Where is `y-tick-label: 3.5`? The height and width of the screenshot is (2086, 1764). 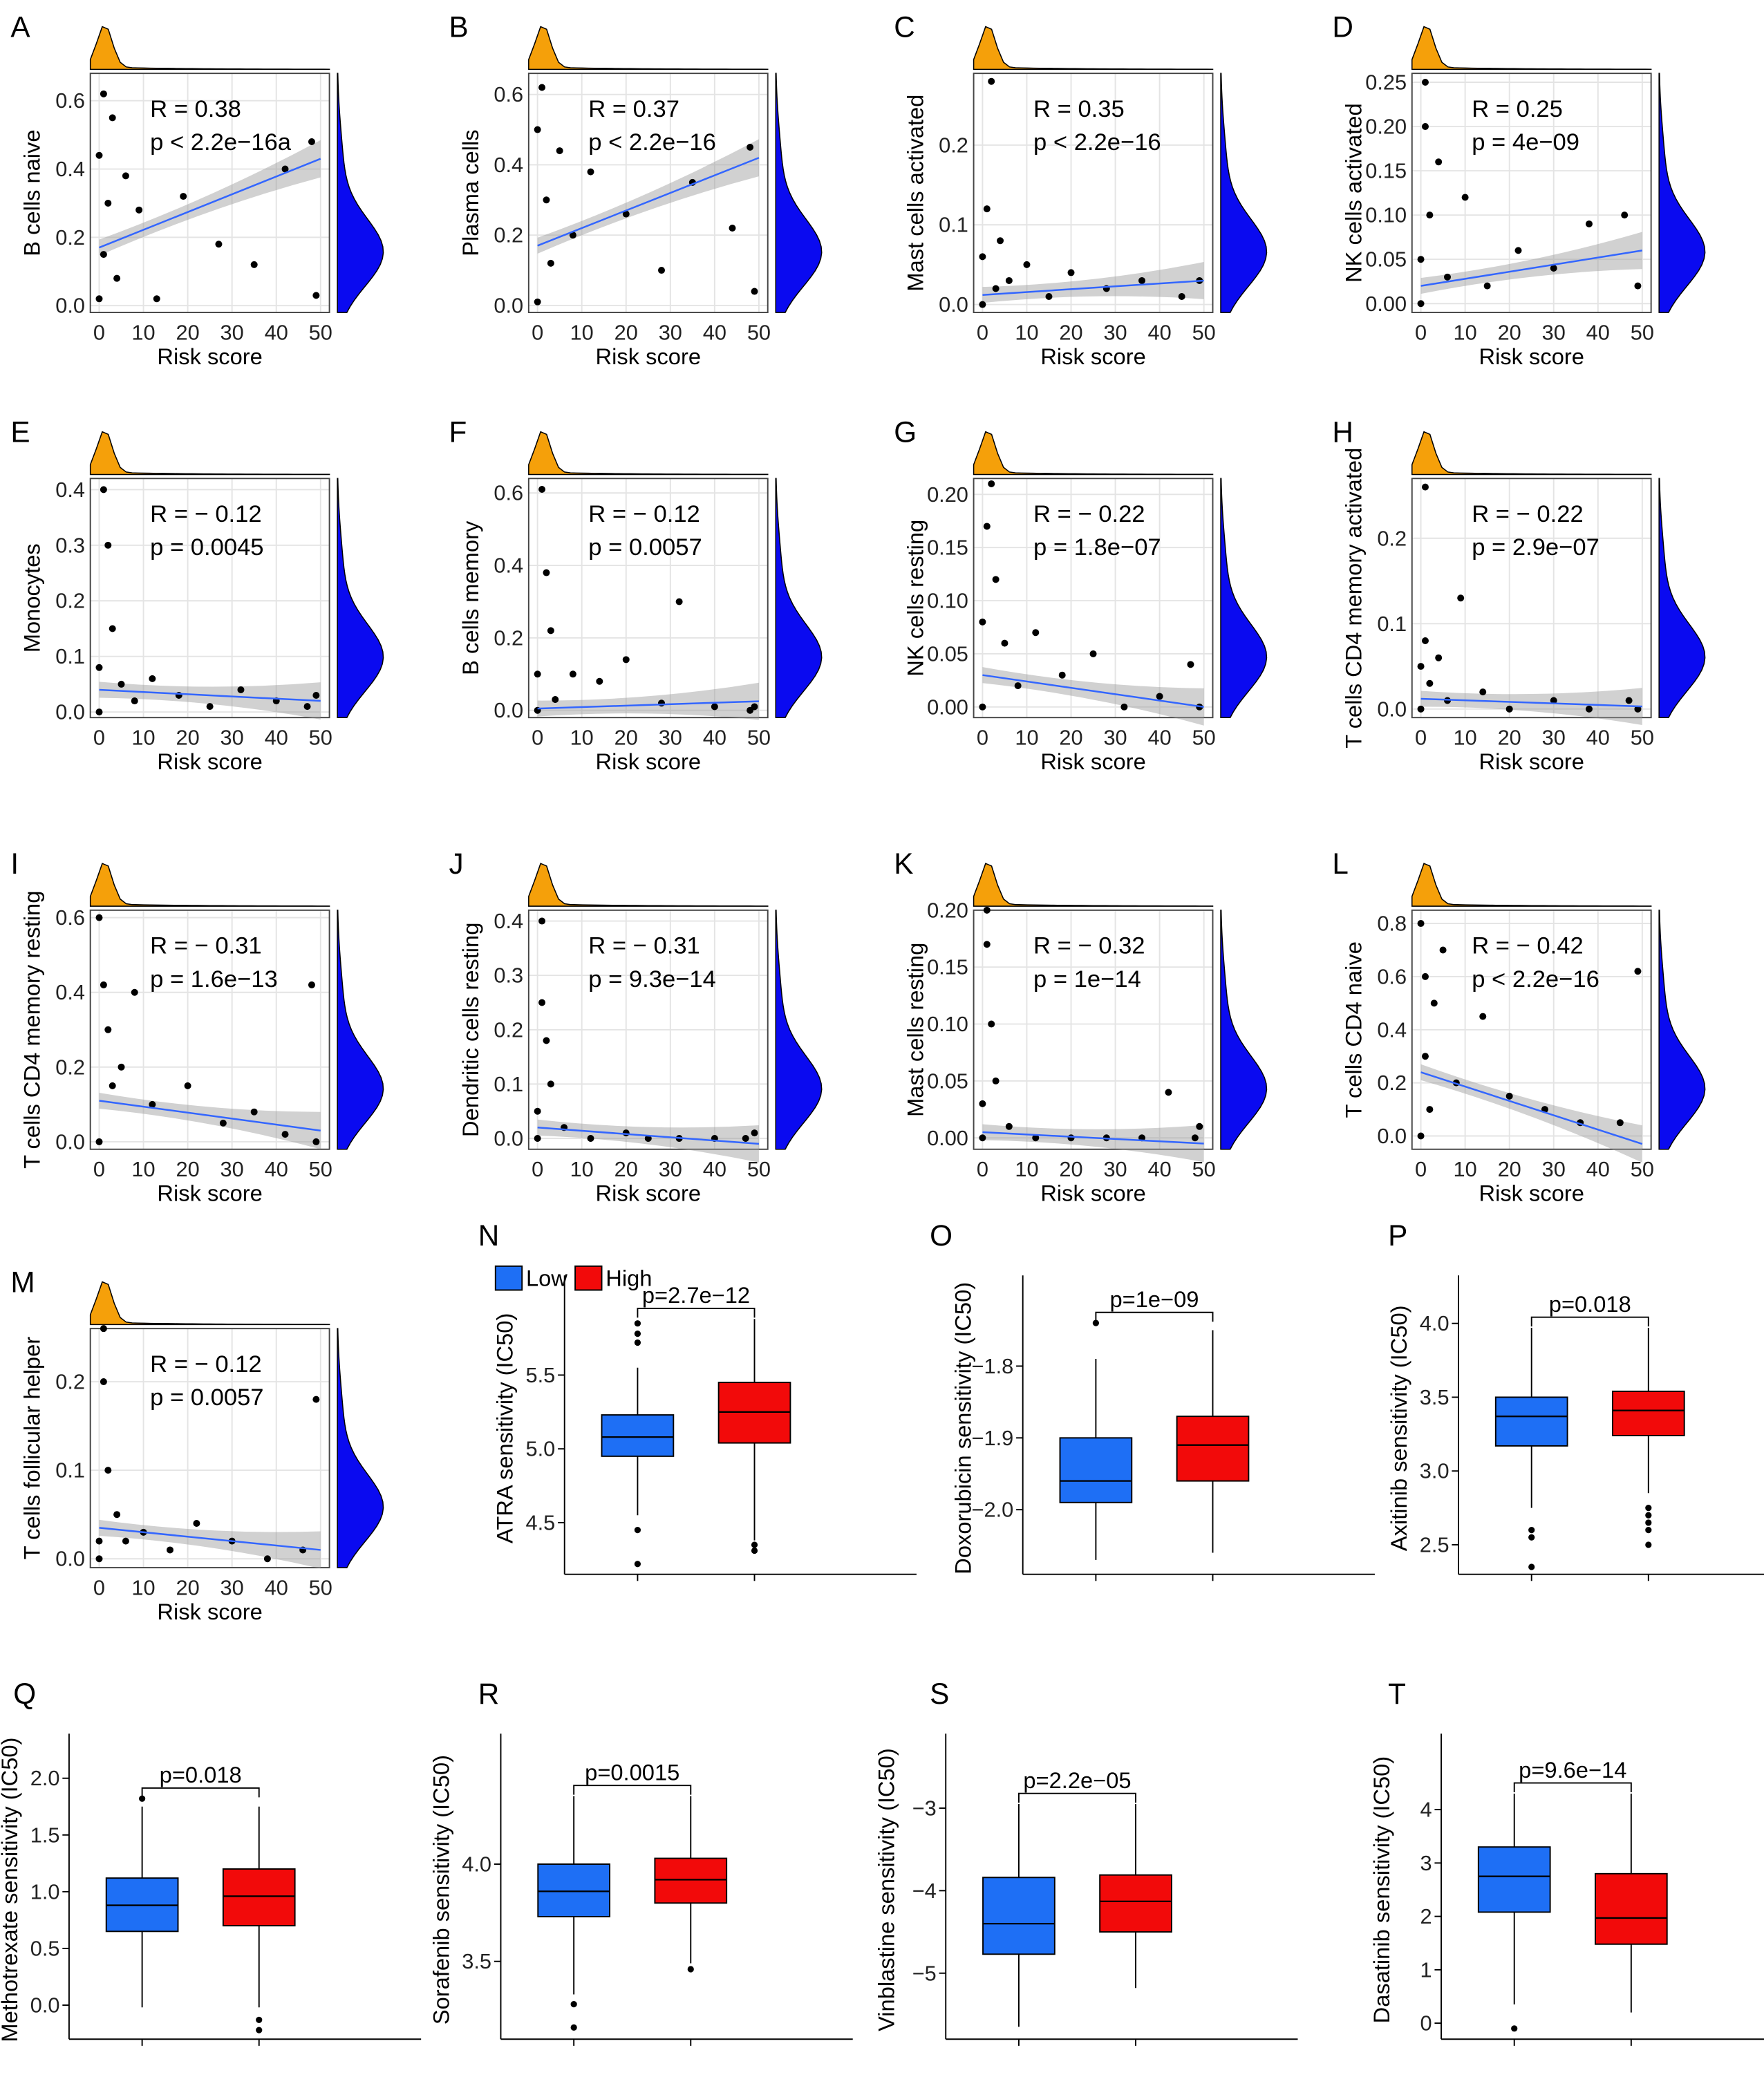 y-tick-label: 3.5 is located at coordinates (1434, 1397).